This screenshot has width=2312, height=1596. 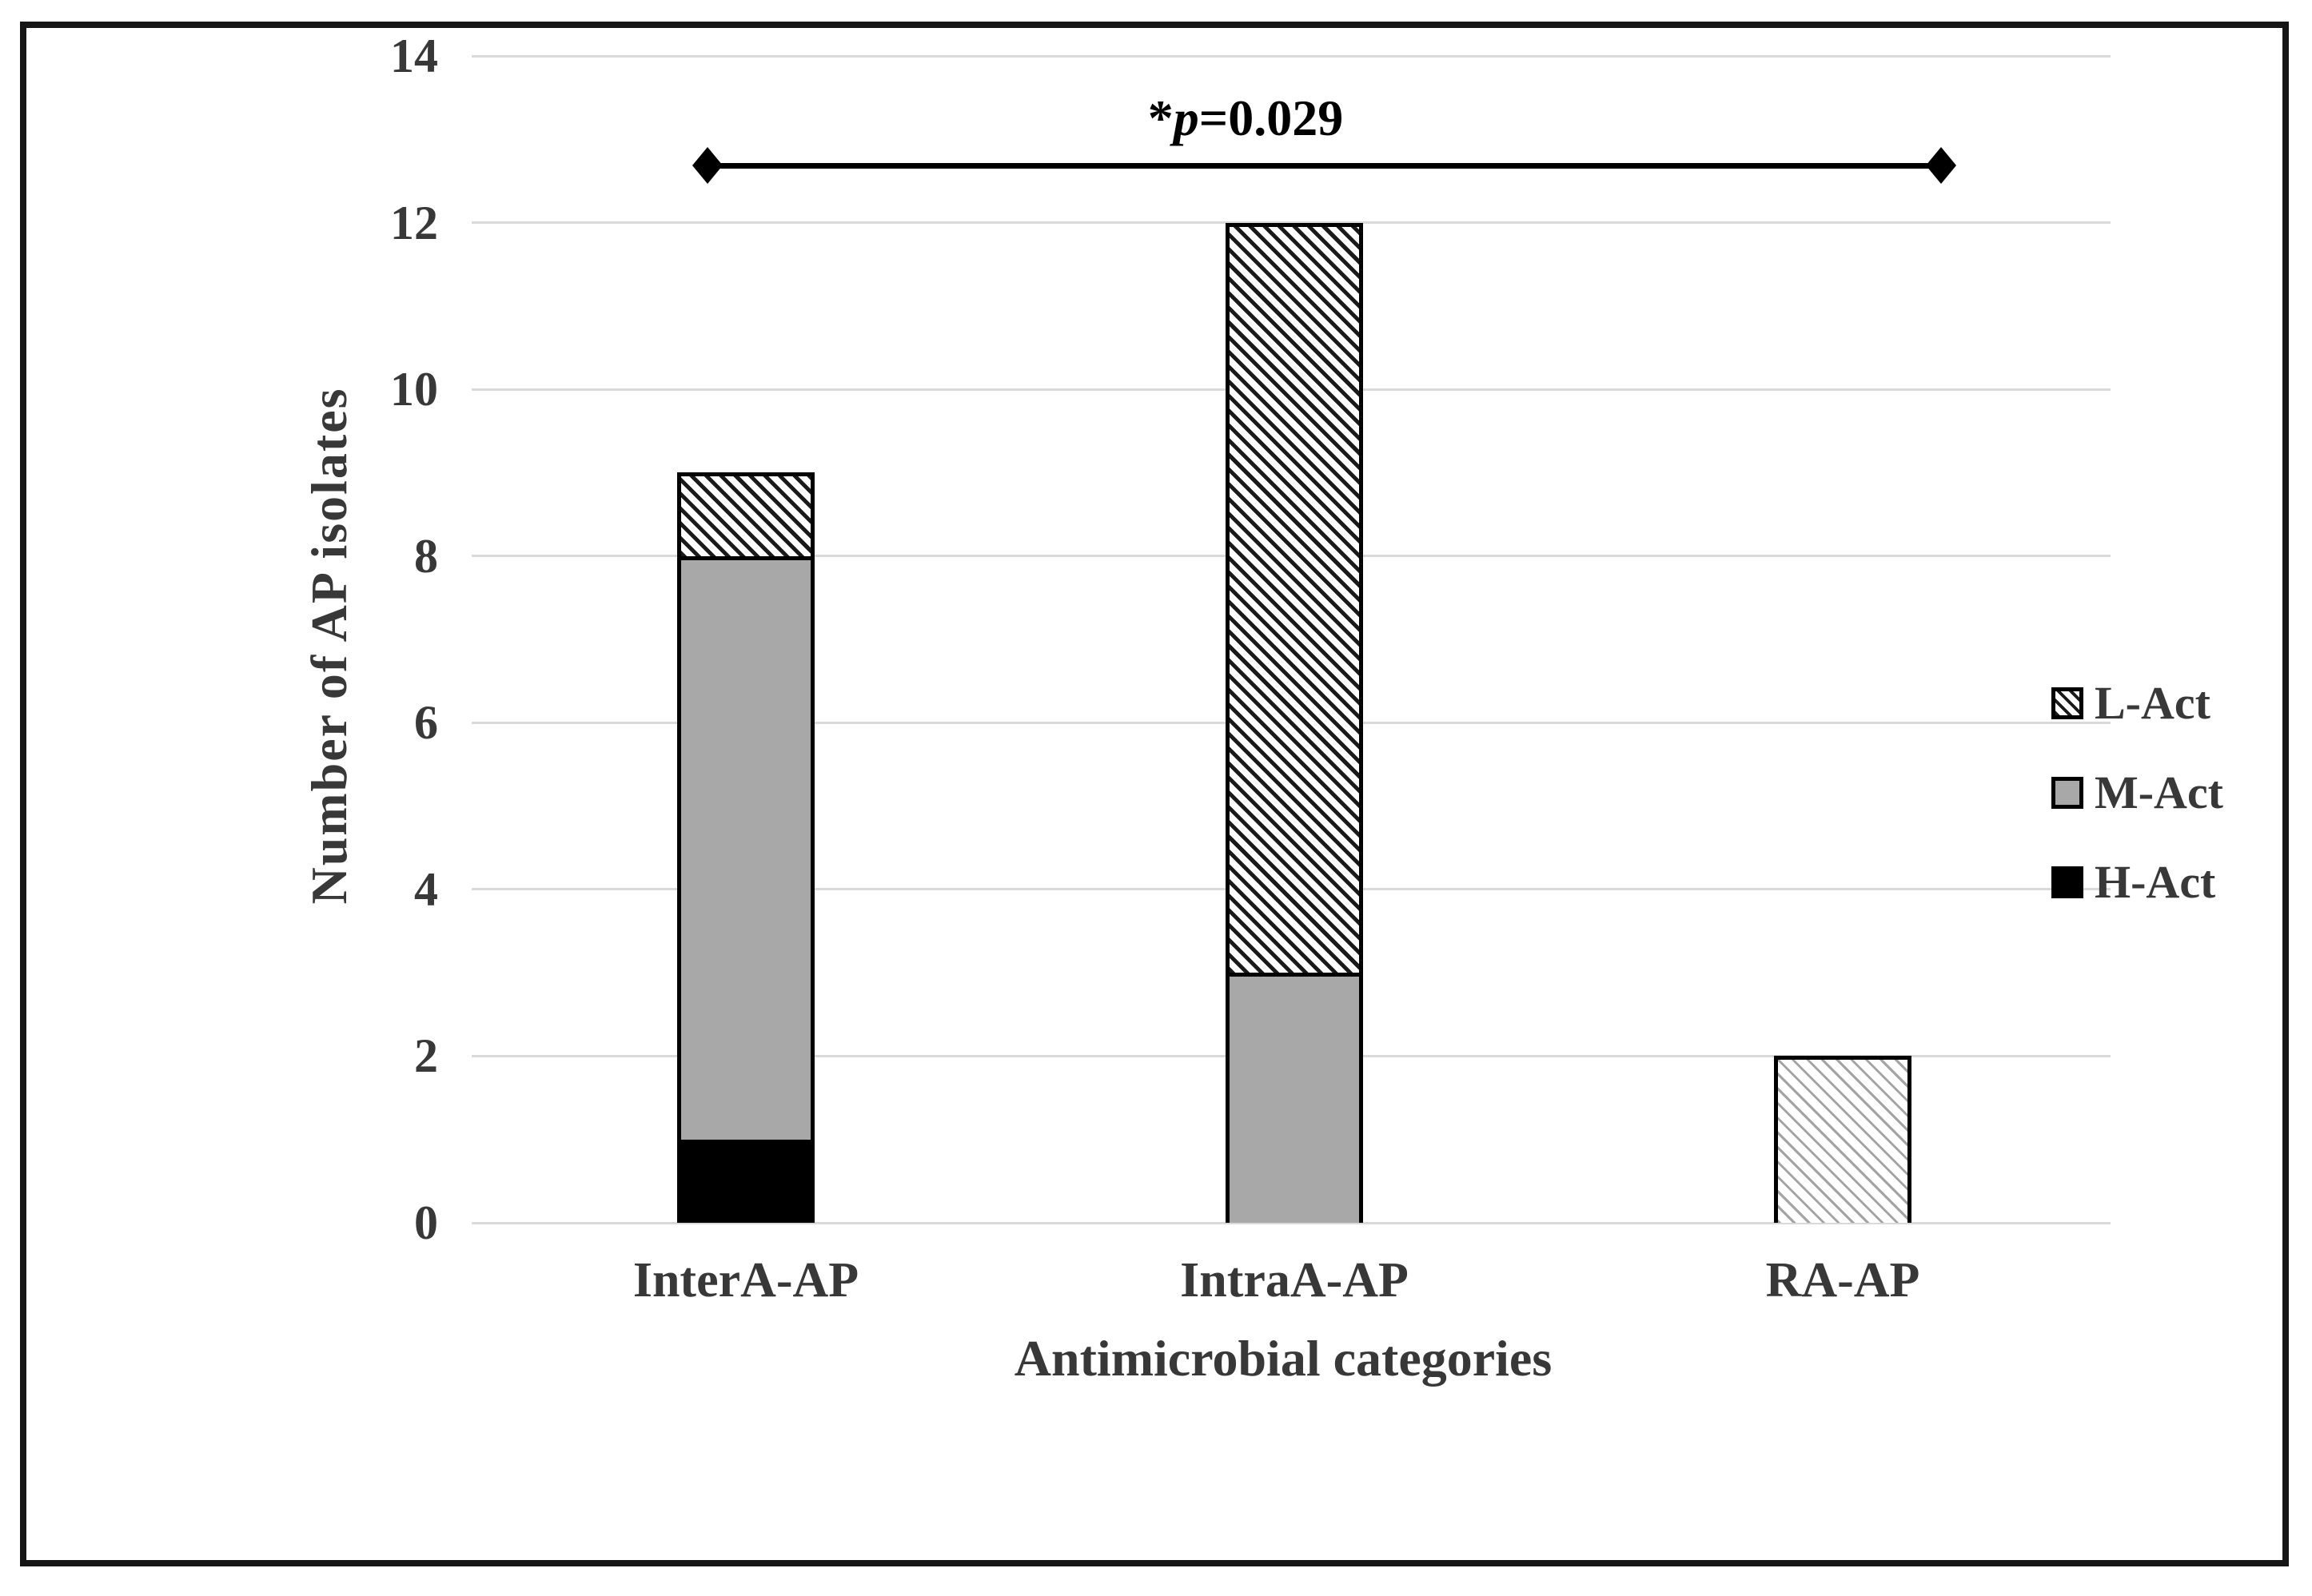 I want to click on bar-segment-IntraA-AP-M-Act, so click(x=1294, y=1098).